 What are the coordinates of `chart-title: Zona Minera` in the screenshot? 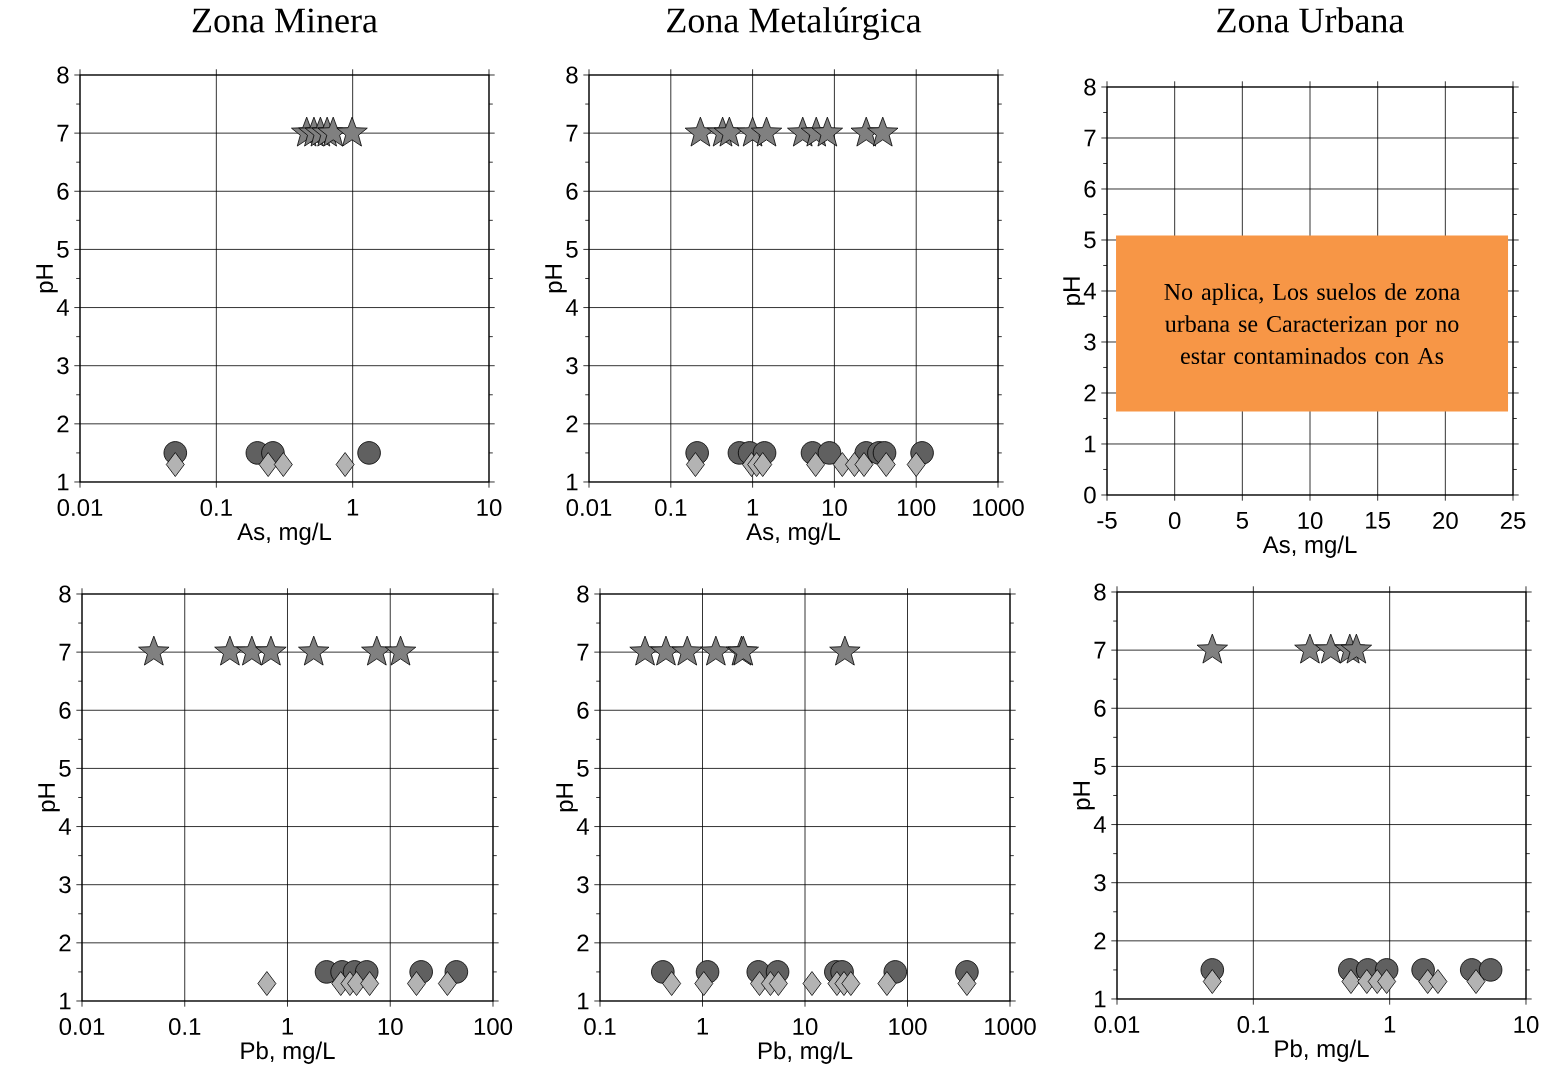 It's located at (285, 20).